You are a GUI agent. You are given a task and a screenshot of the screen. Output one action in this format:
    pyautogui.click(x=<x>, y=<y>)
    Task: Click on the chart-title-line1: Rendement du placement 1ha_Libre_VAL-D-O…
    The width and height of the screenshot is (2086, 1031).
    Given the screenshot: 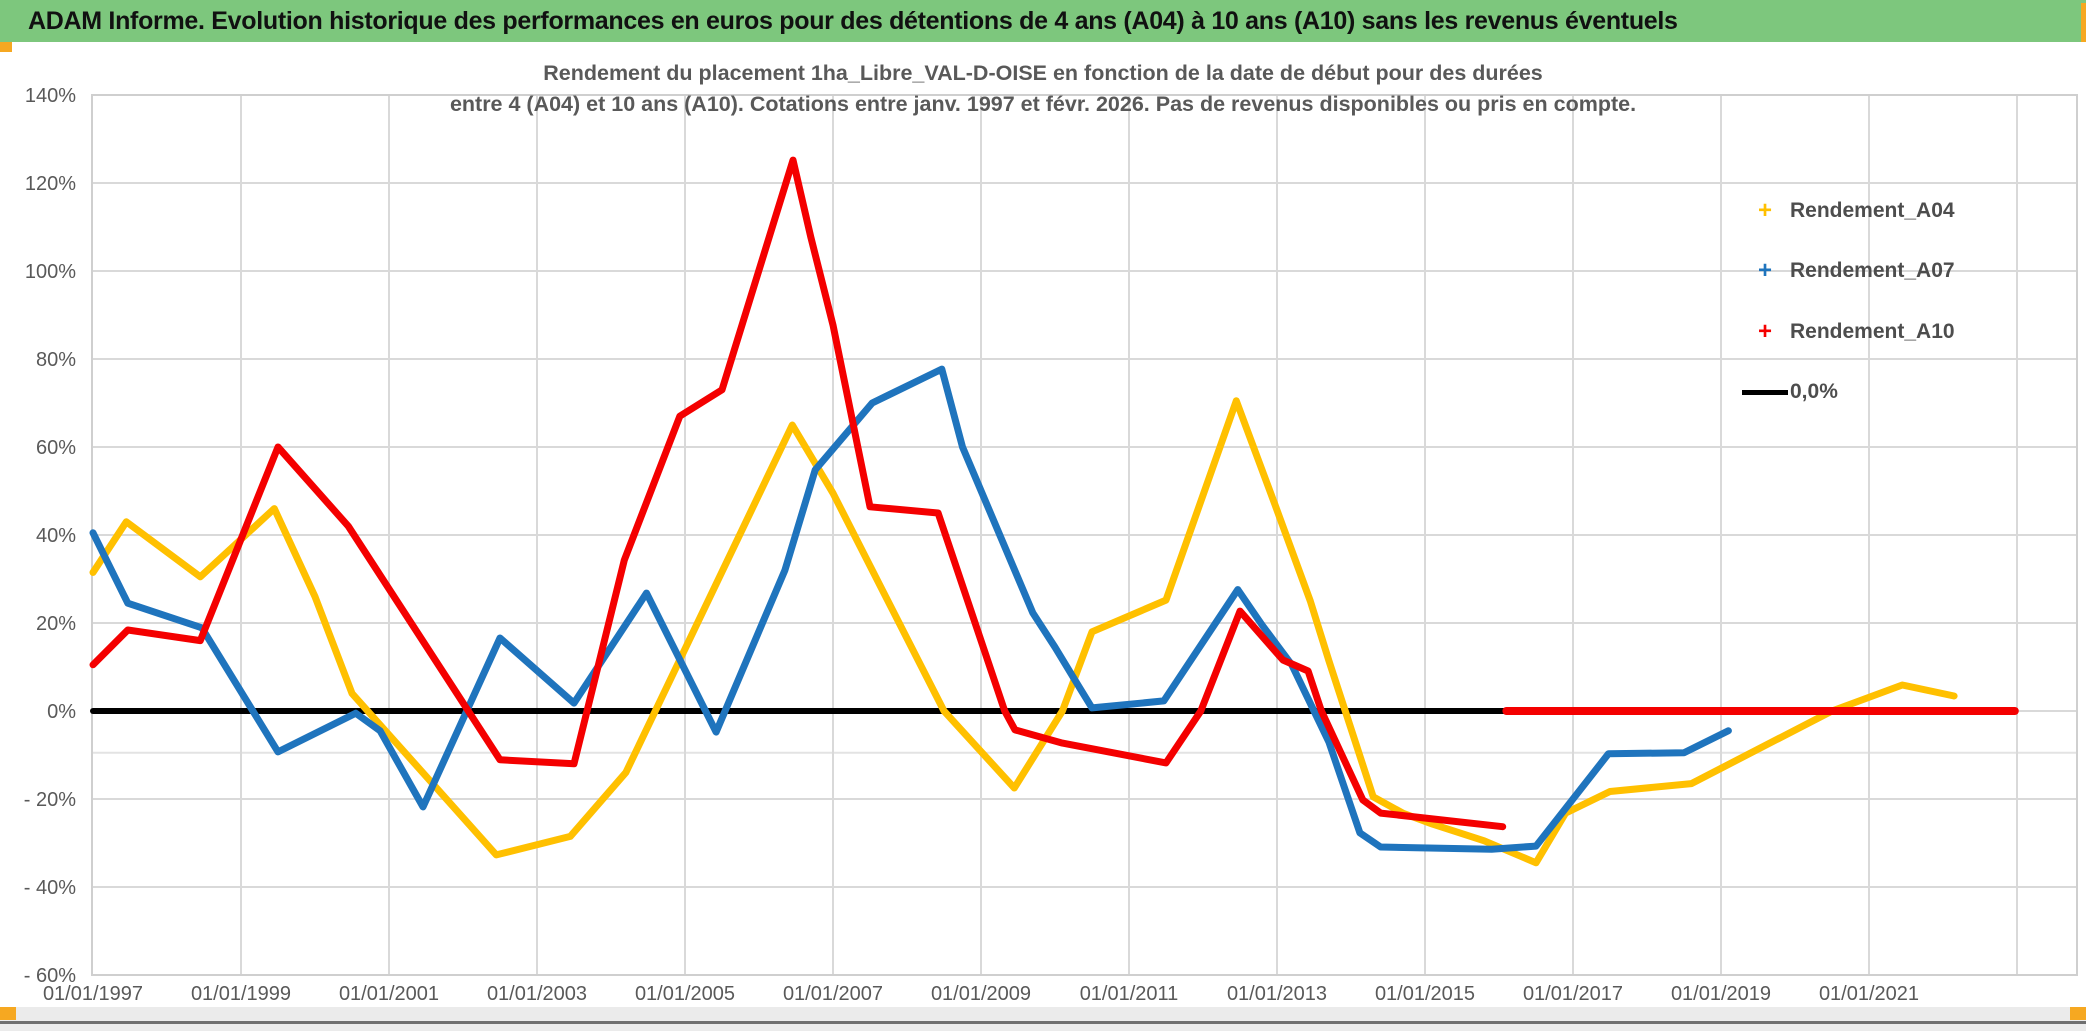 What is the action you would take?
    pyautogui.click(x=1043, y=73)
    